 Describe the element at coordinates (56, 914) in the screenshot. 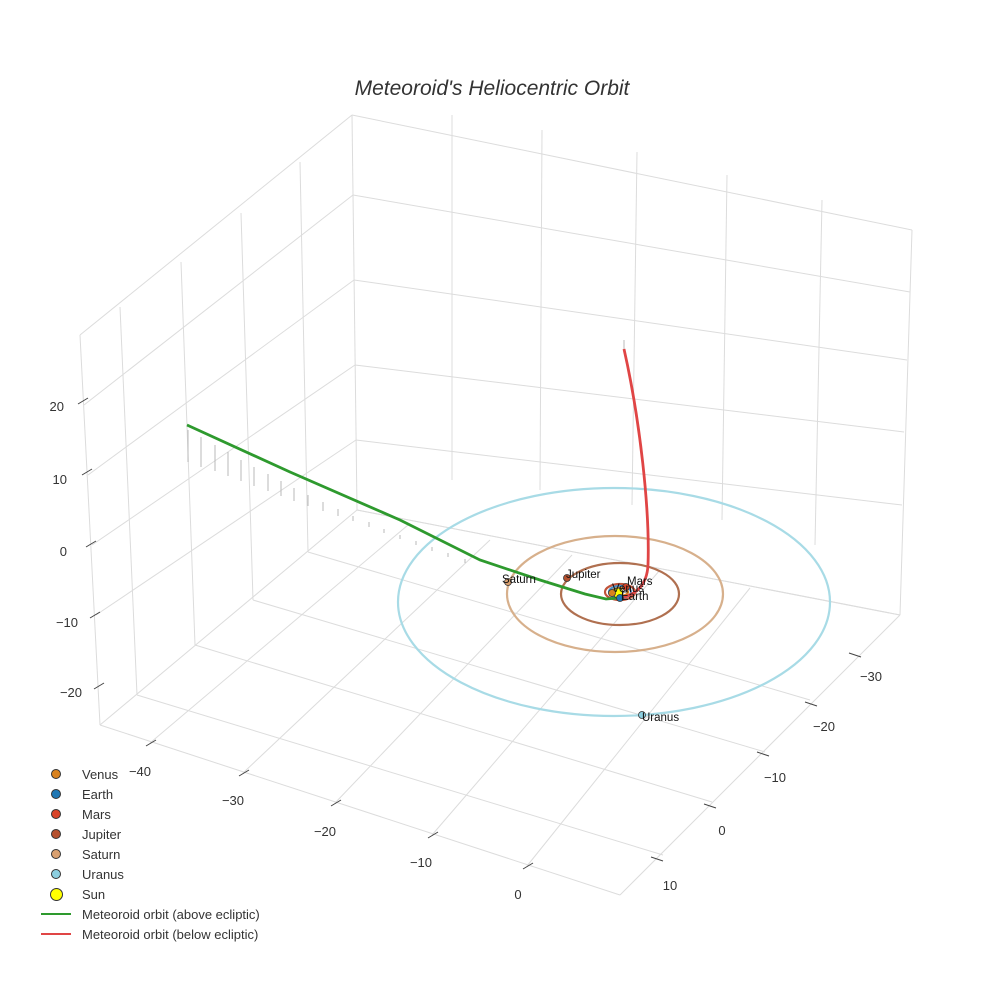

I see `legend-line-above` at that location.